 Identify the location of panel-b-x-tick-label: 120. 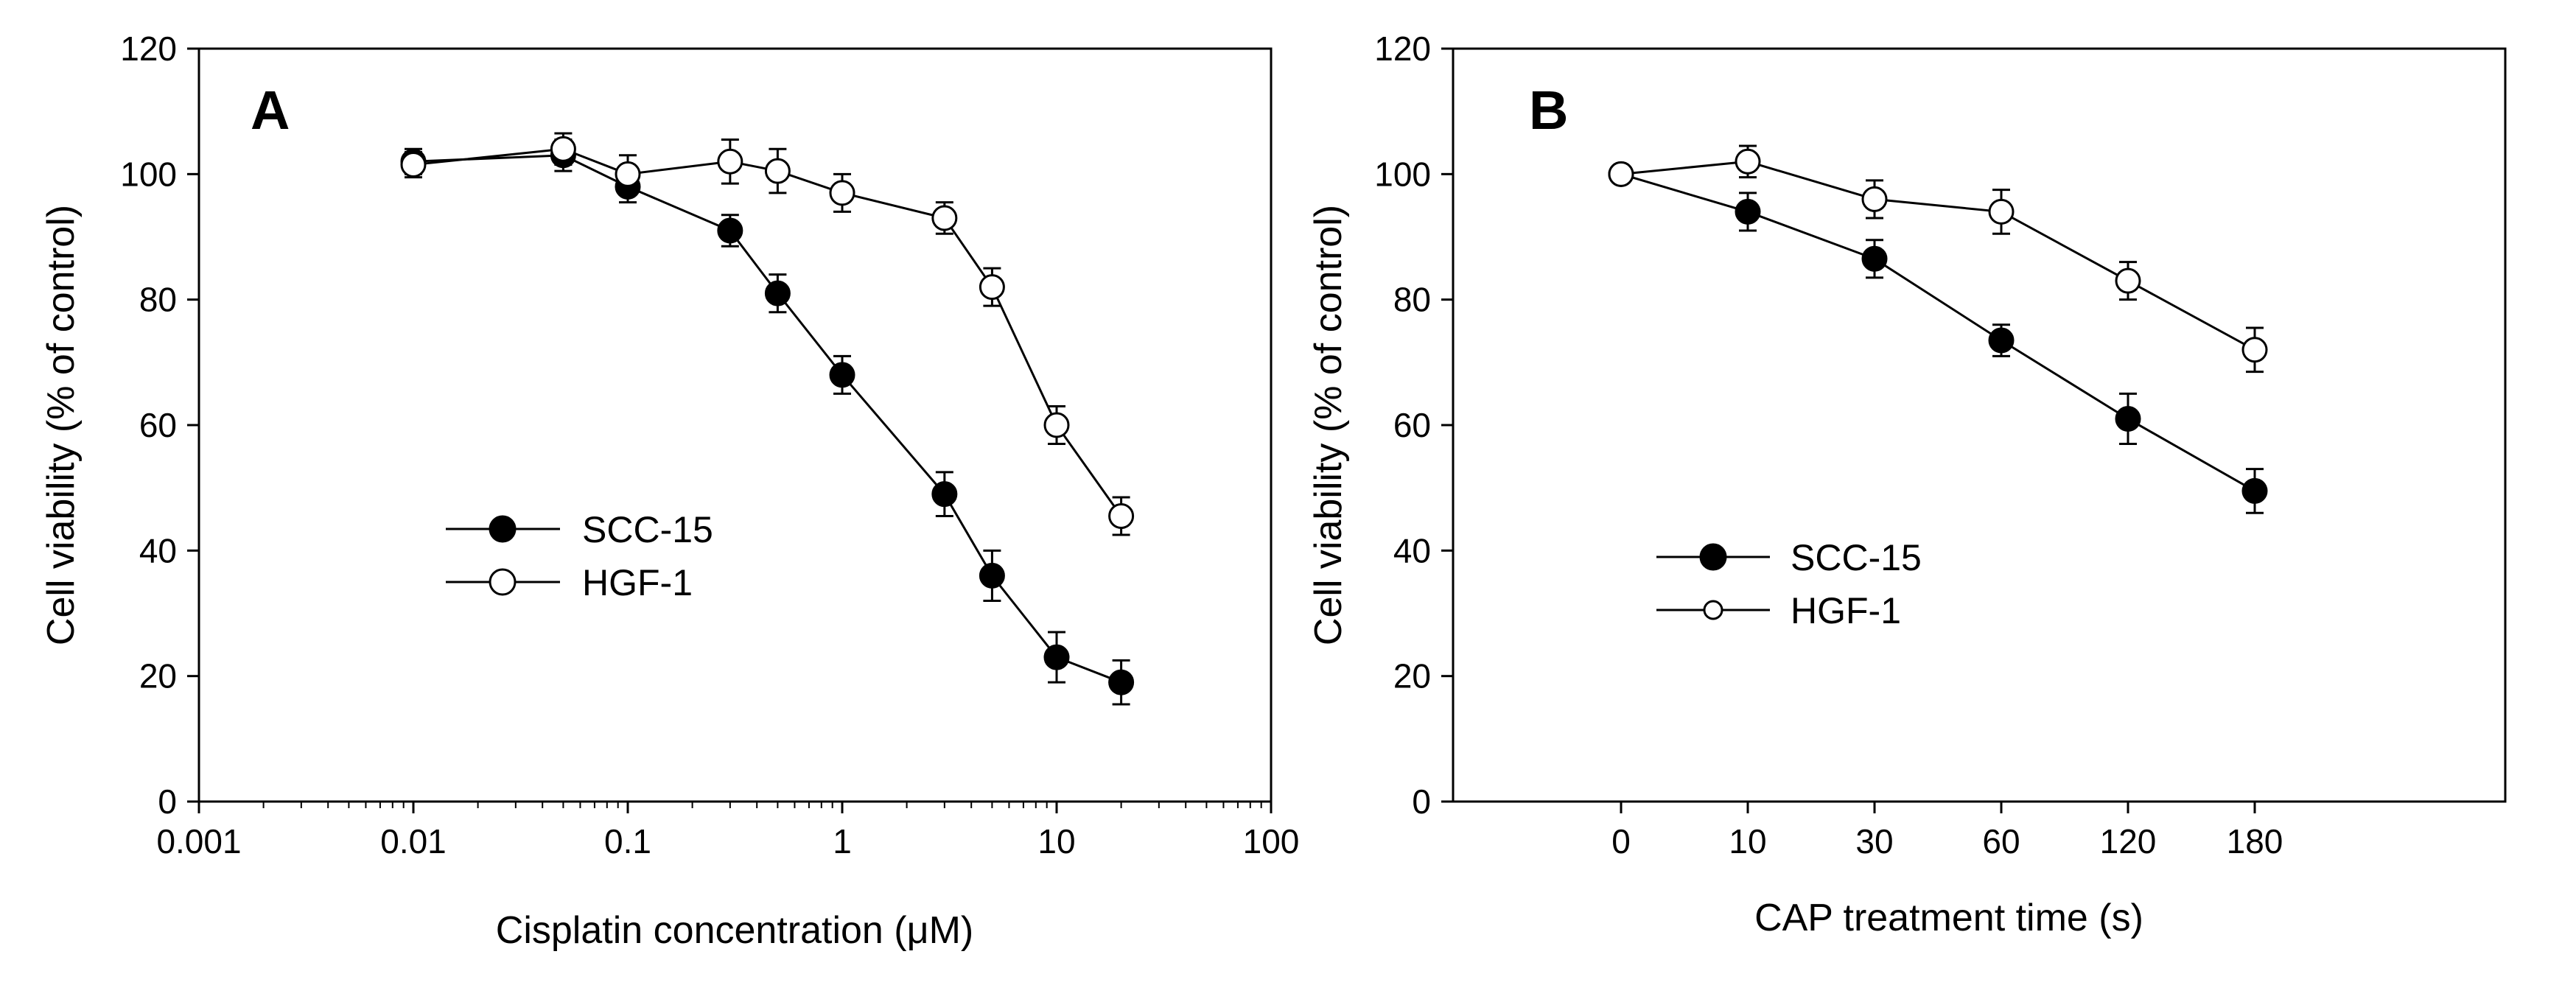
(2128, 841).